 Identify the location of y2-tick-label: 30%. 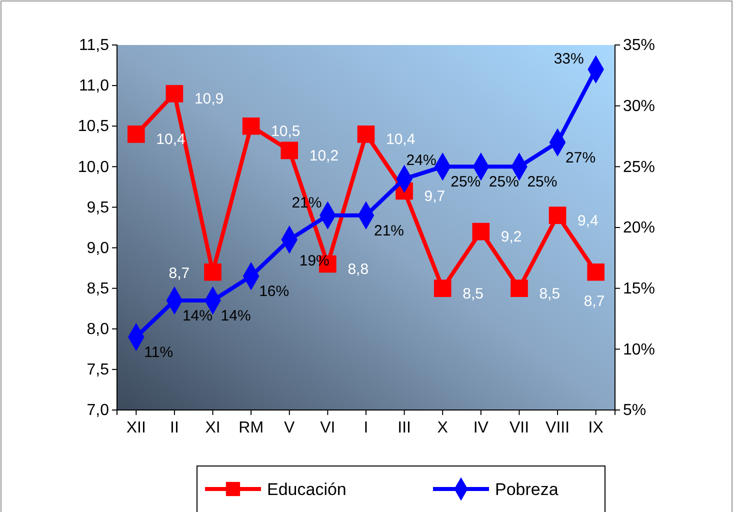
(639, 106).